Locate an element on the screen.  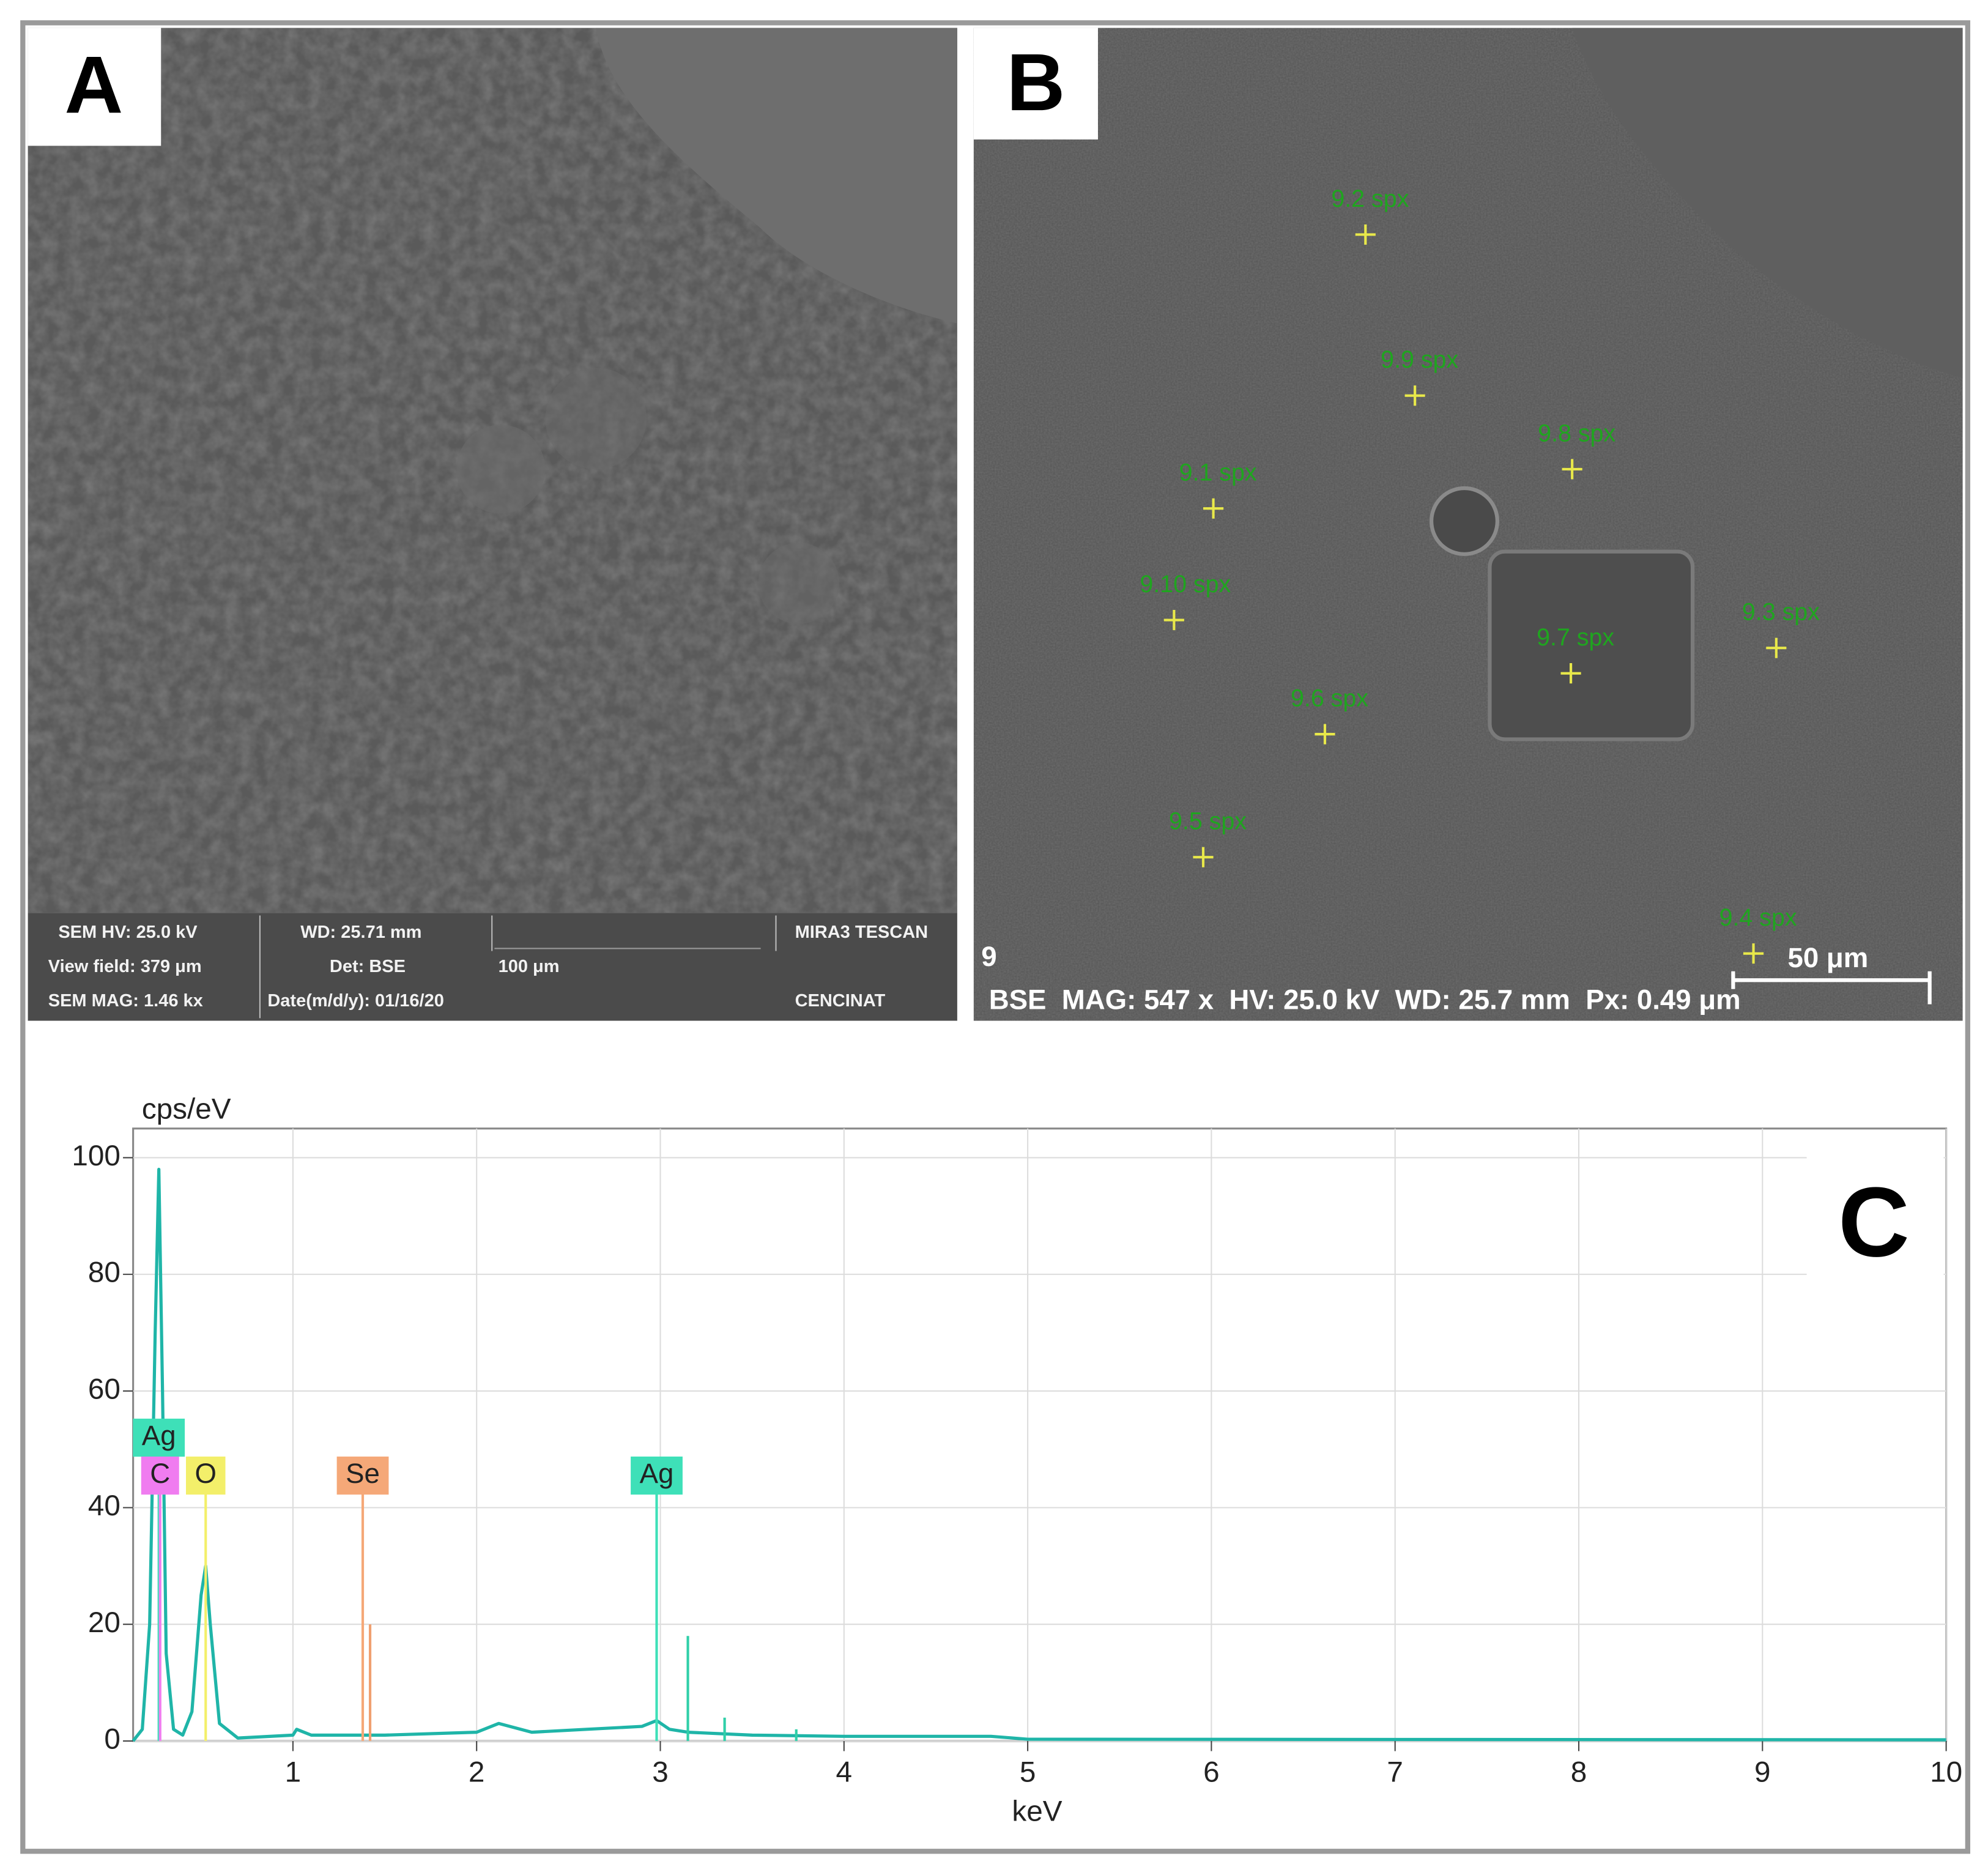
x-tick-label: 5 is located at coordinates (1028, 1772).